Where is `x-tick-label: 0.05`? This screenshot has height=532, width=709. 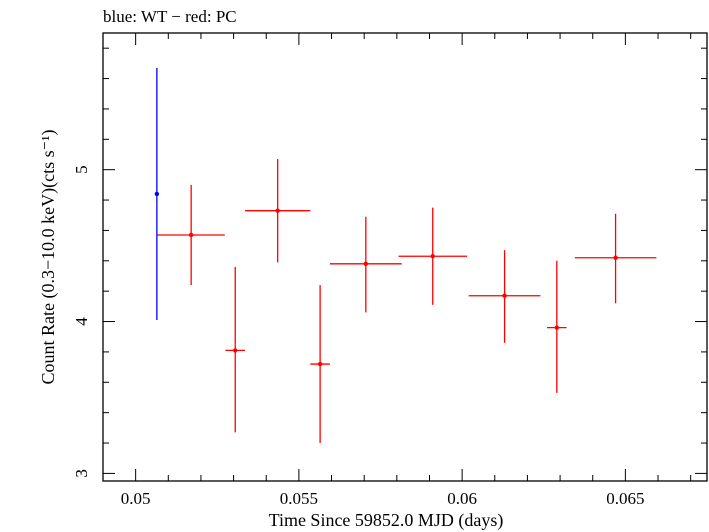 x-tick-label: 0.05 is located at coordinates (136, 498).